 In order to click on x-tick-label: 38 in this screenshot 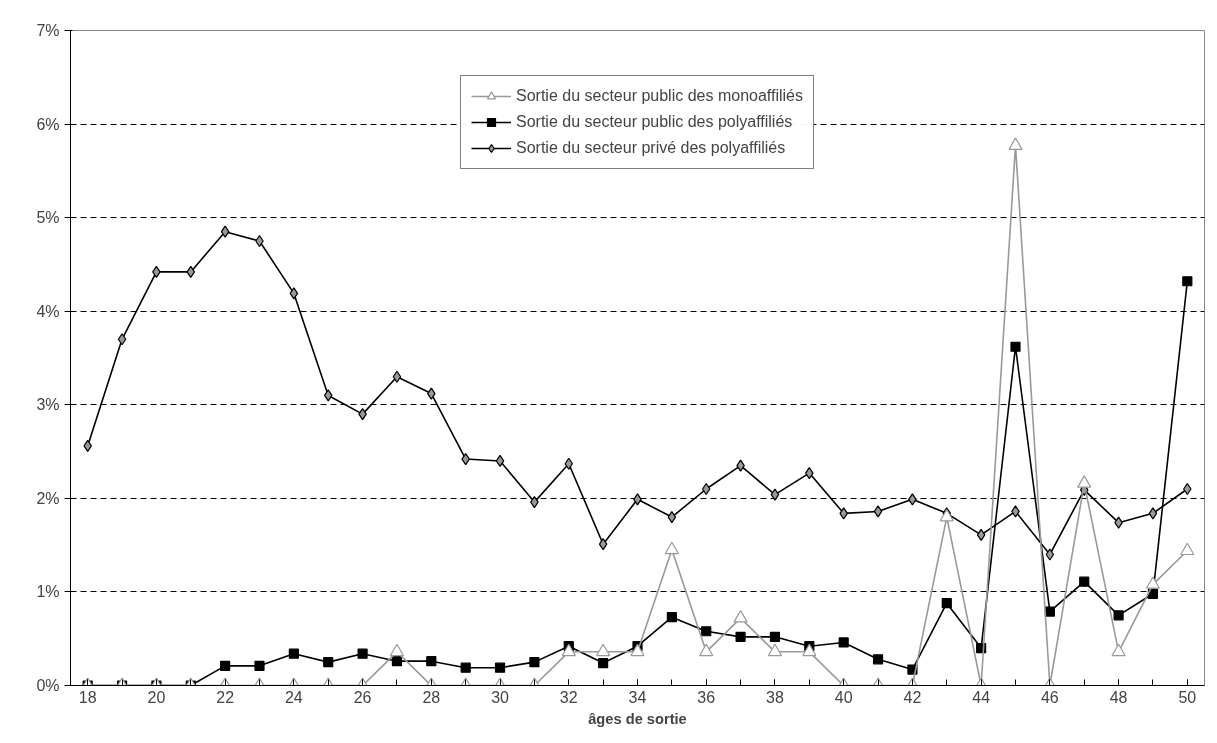, I will do `click(775, 697)`.